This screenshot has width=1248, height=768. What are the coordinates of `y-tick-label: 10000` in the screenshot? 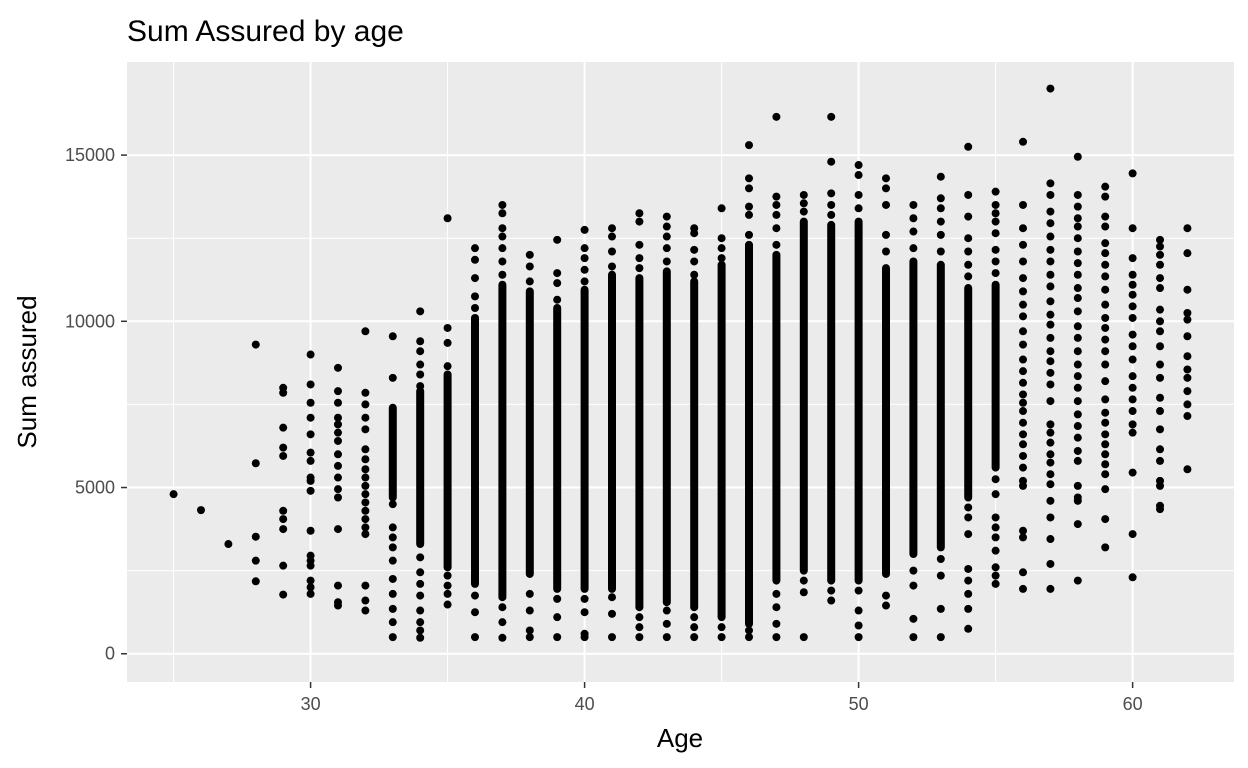 It's located at (90, 321).